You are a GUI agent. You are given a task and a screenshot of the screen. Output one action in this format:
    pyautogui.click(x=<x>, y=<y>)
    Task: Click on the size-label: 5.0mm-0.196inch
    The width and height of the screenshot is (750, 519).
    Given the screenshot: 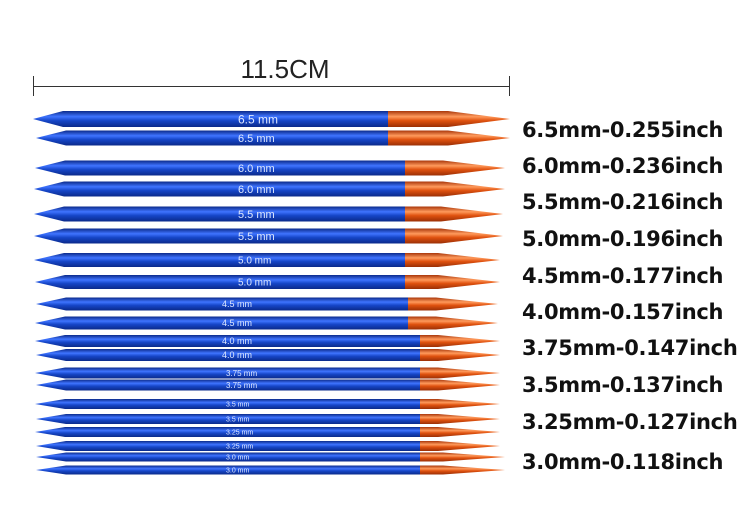 What is the action you would take?
    pyautogui.click(x=623, y=239)
    